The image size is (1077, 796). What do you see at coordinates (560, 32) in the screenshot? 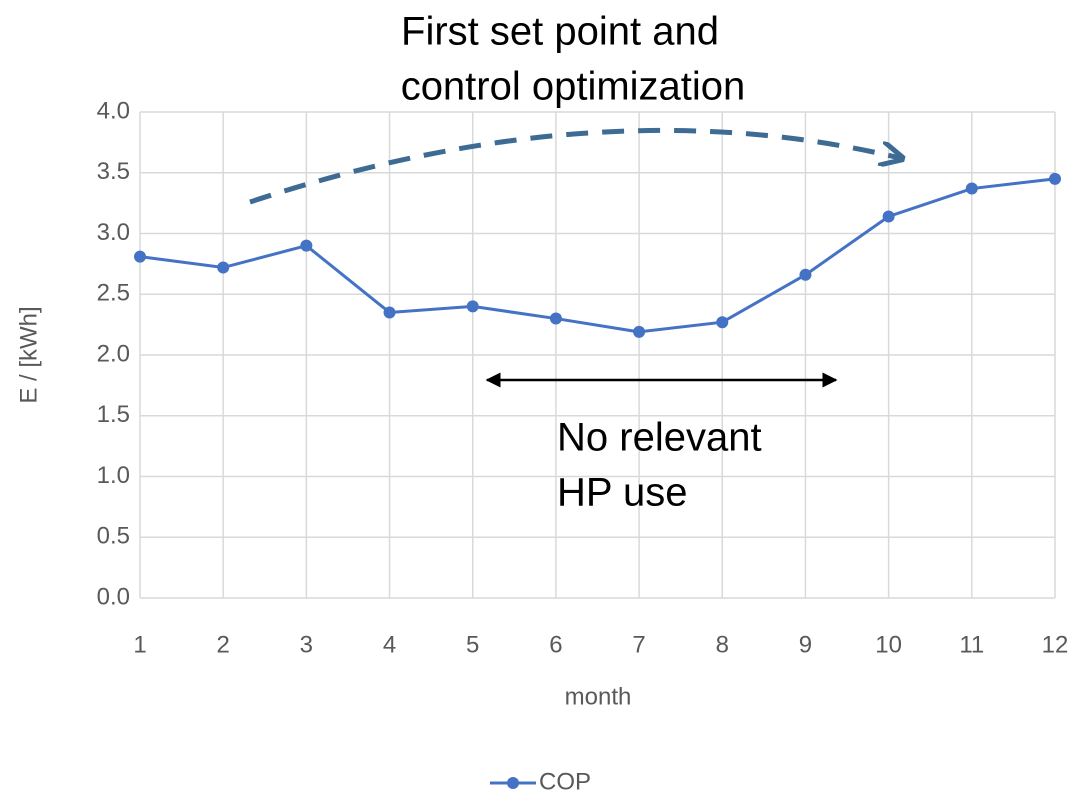
I see `annotation: First set point and` at bounding box center [560, 32].